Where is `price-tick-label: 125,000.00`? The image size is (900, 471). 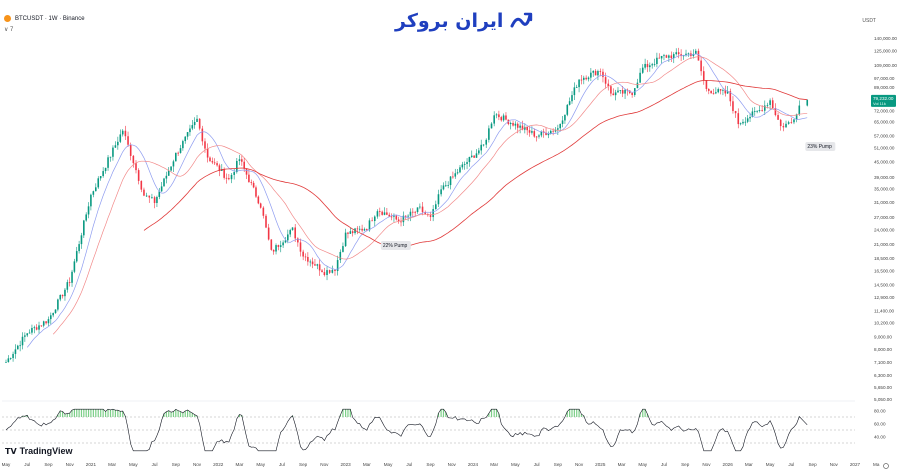 price-tick-label: 125,000.00 is located at coordinates (885, 50).